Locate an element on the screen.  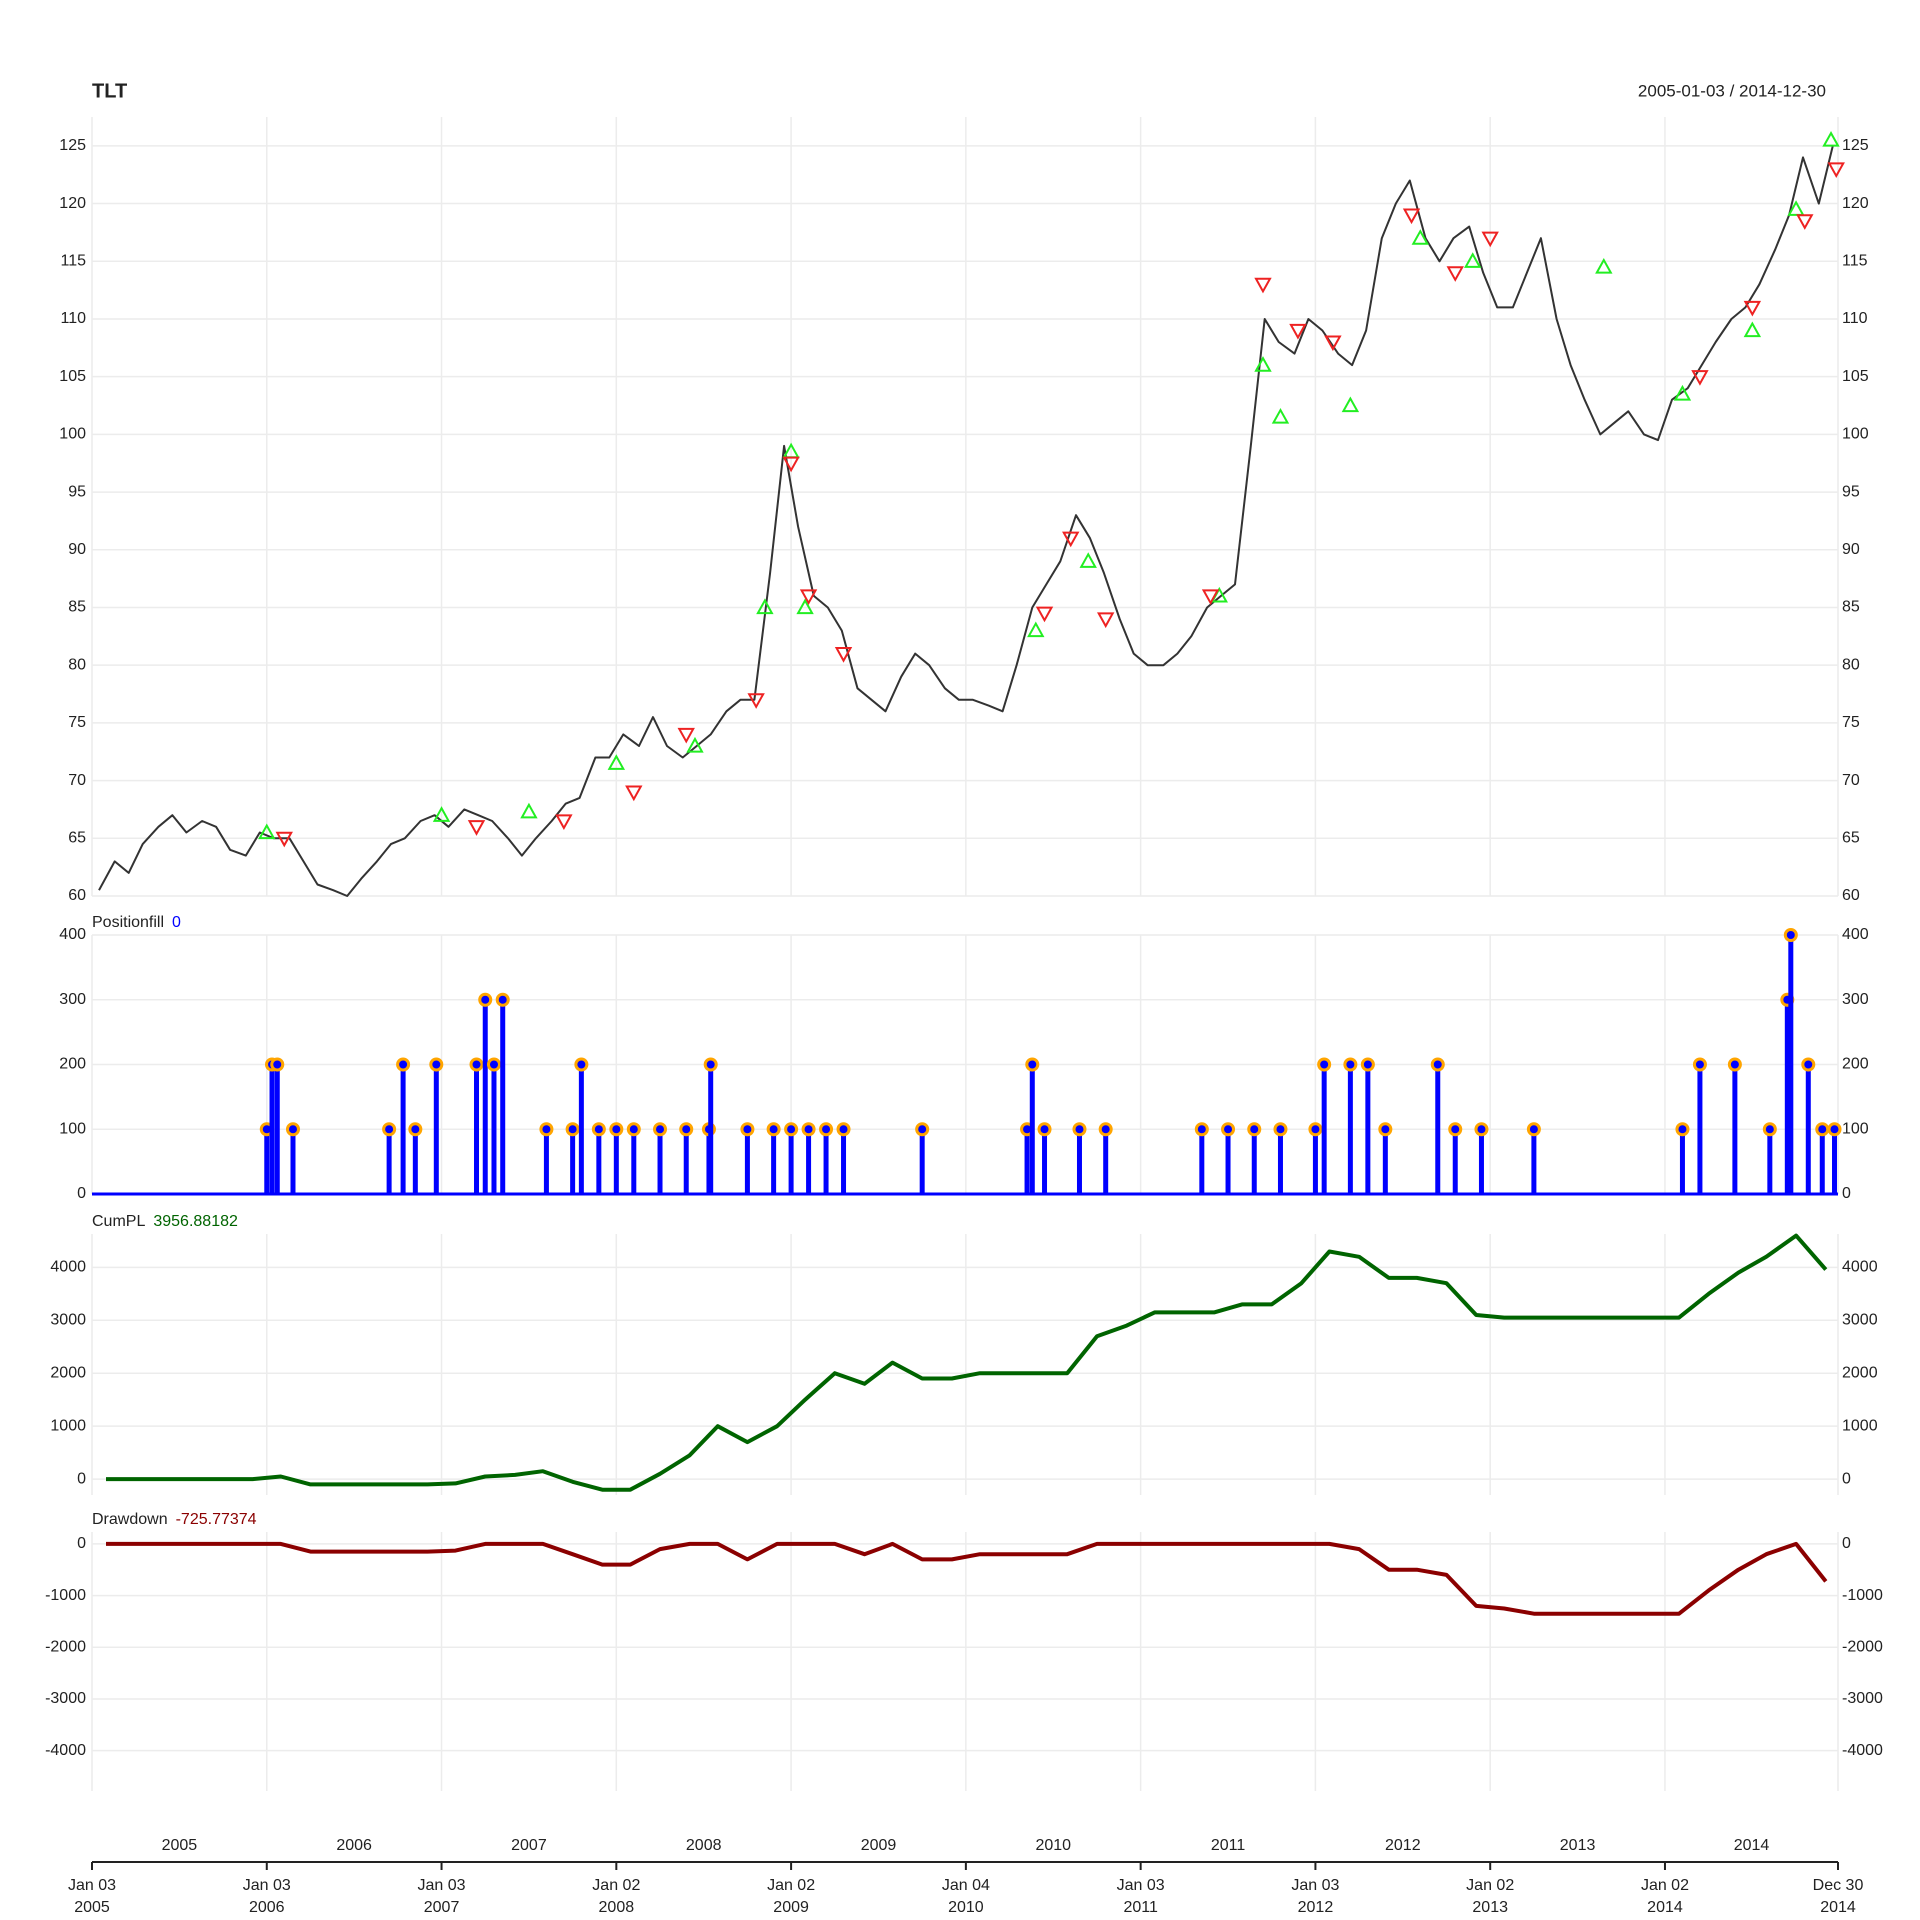
series-line is located at coordinates (967, 1578).